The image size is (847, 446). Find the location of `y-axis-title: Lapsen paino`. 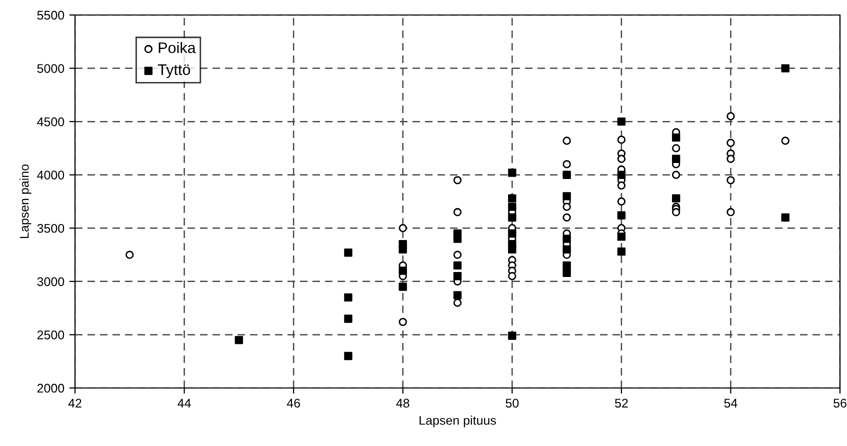

y-axis-title: Lapsen paino is located at coordinates (26, 201).